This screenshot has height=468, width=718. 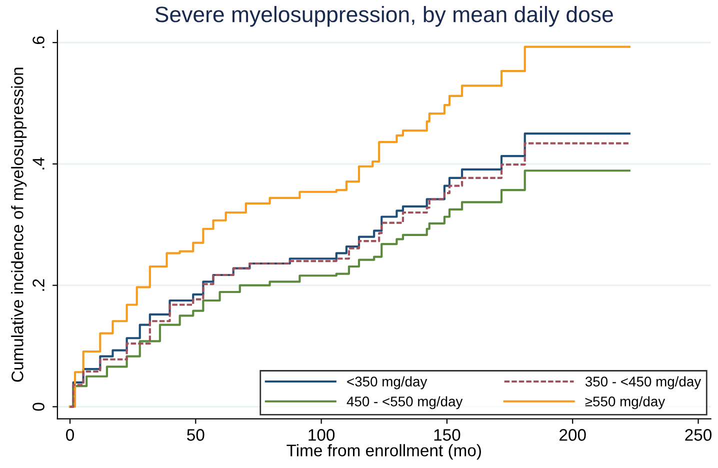 What do you see at coordinates (643, 383) in the screenshot?
I see `legend-label: 350 - <450 mg/day` at bounding box center [643, 383].